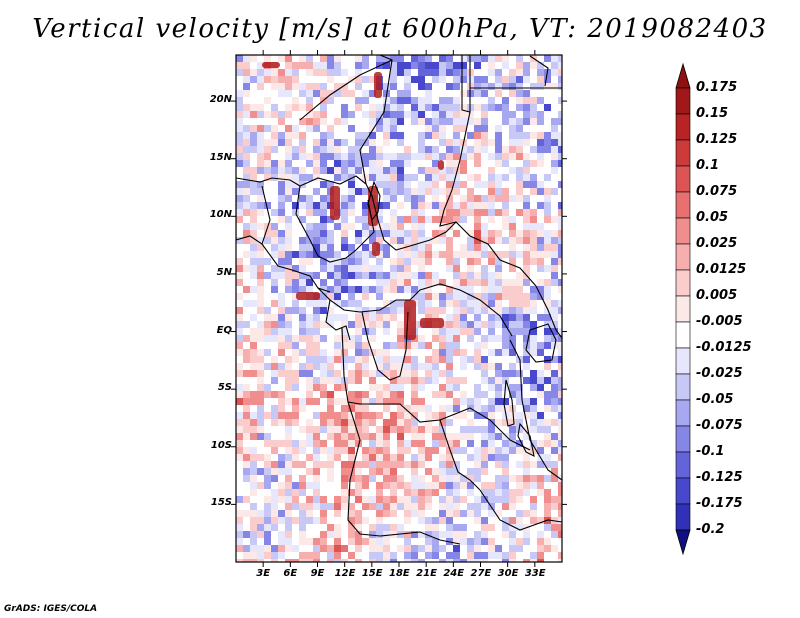 This screenshot has width=800, height=618. I want to click on colorbar-label: 0.15, so click(712, 113).